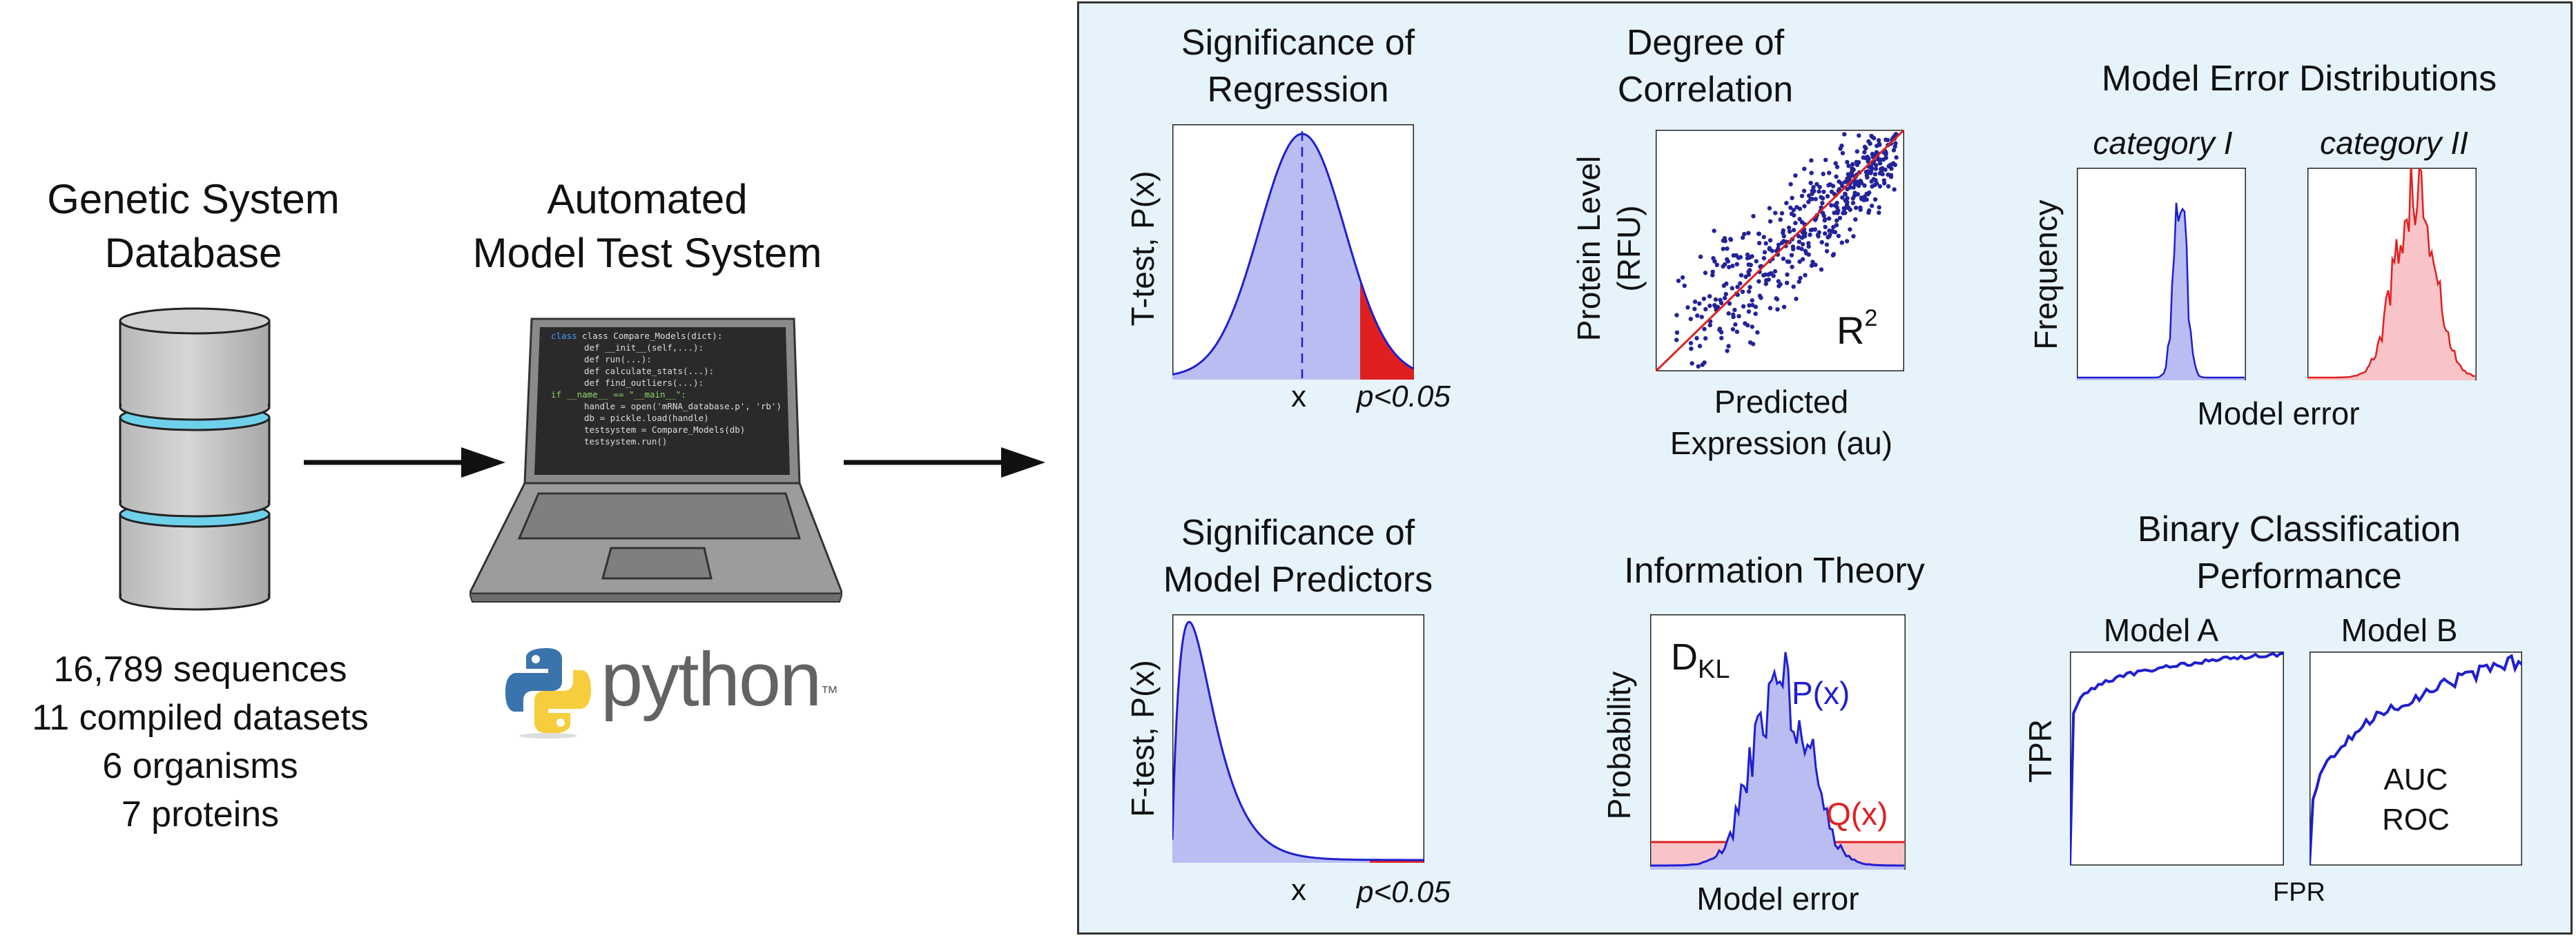 Image resolution: width=2576 pixels, height=938 pixels. What do you see at coordinates (1298, 90) in the screenshot?
I see `regression-title-line2: Regression` at bounding box center [1298, 90].